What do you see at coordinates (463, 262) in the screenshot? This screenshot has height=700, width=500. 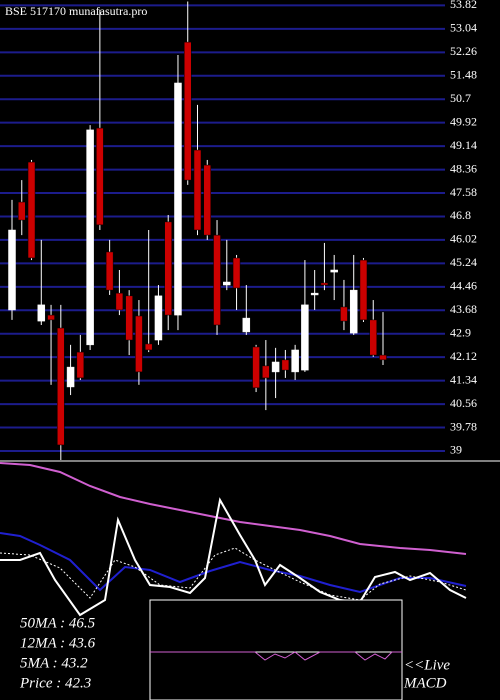 I see `y-tick-label: 45.24` at bounding box center [463, 262].